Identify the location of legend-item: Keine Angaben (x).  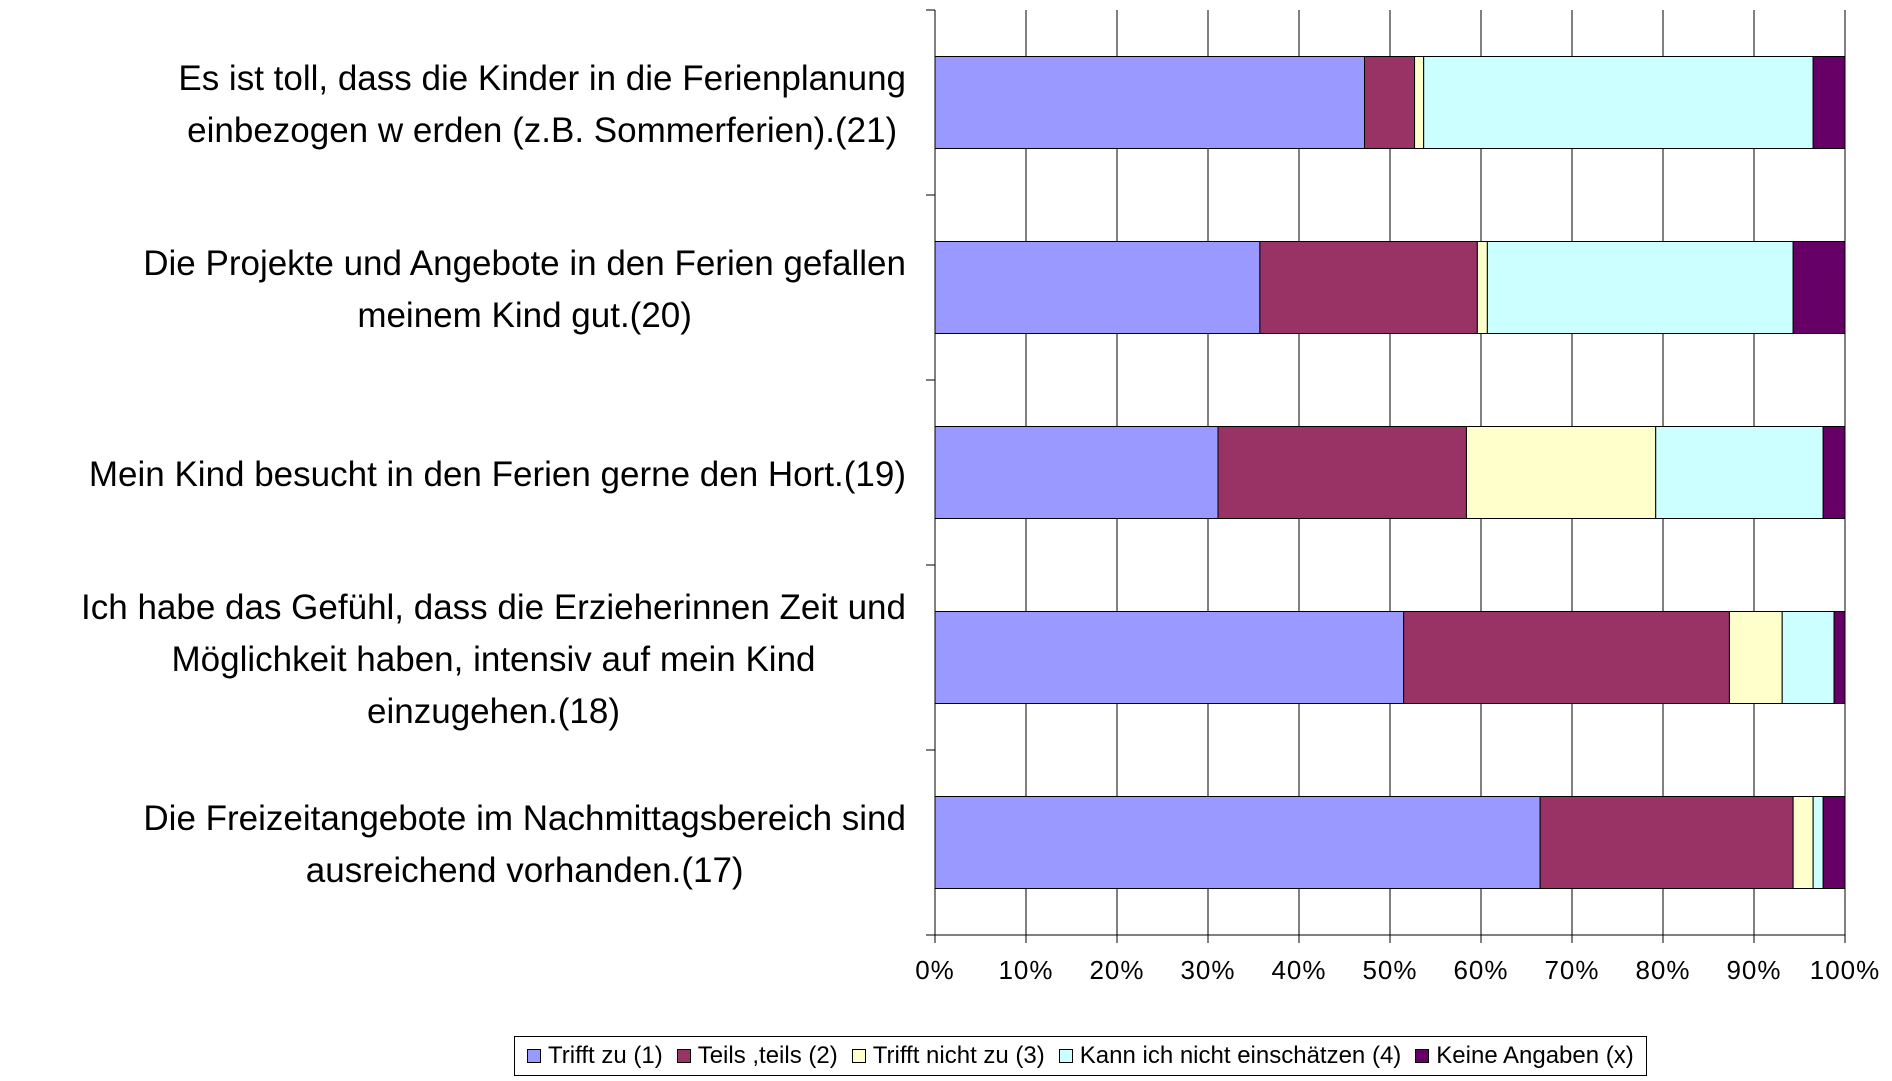
(1524, 1056).